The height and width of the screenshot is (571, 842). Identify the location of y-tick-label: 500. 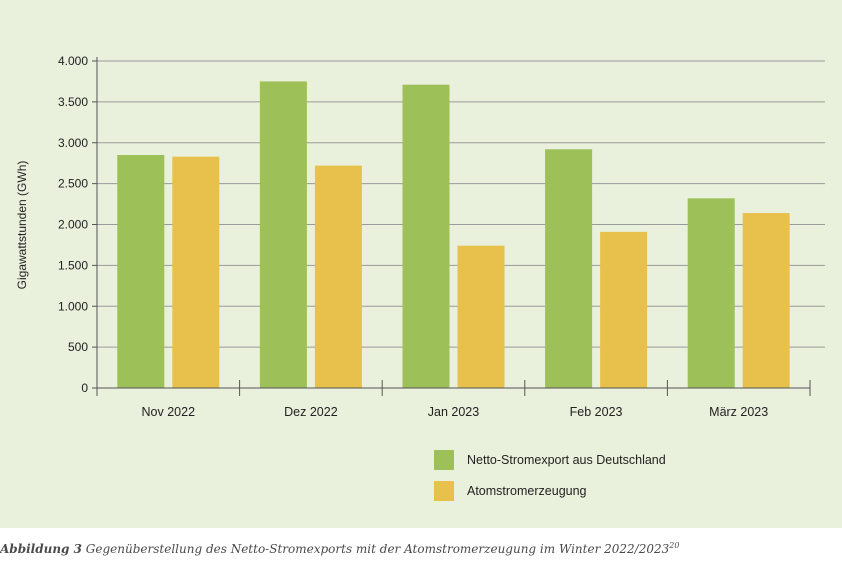
(78, 347).